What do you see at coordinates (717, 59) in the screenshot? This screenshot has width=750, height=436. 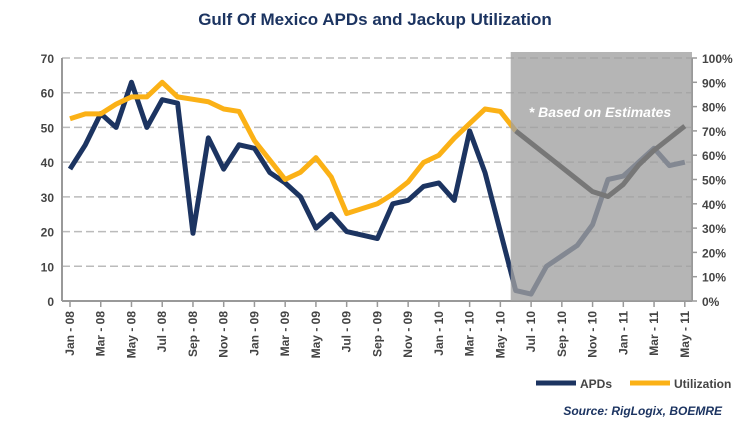 I see `y-right-tick-label: 100%` at bounding box center [717, 59].